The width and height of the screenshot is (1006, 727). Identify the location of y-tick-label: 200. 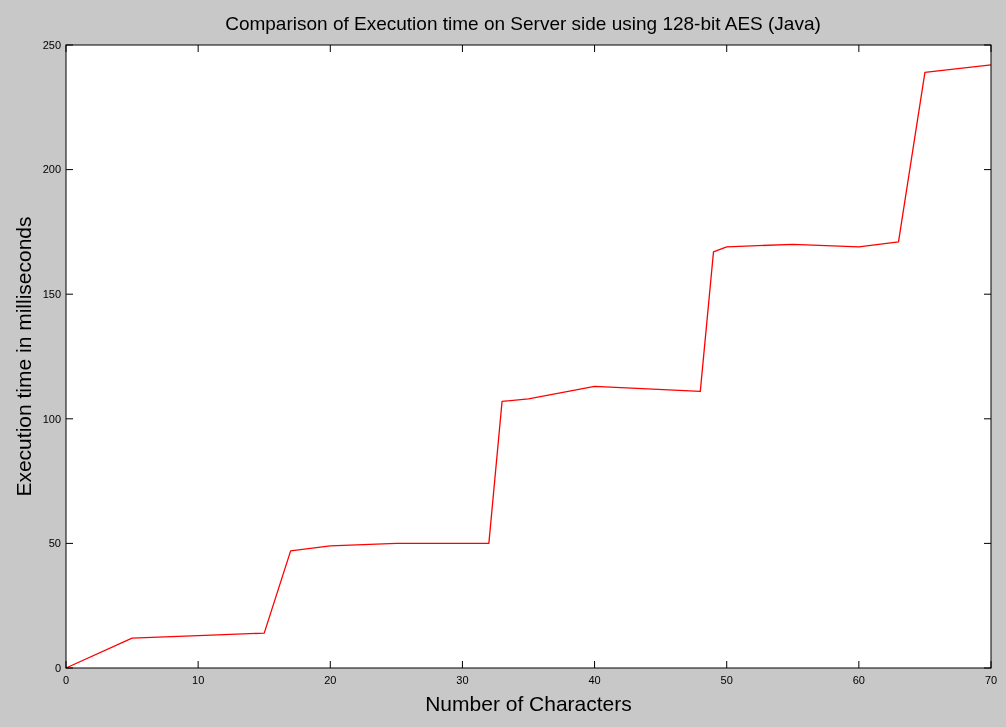
(51, 169).